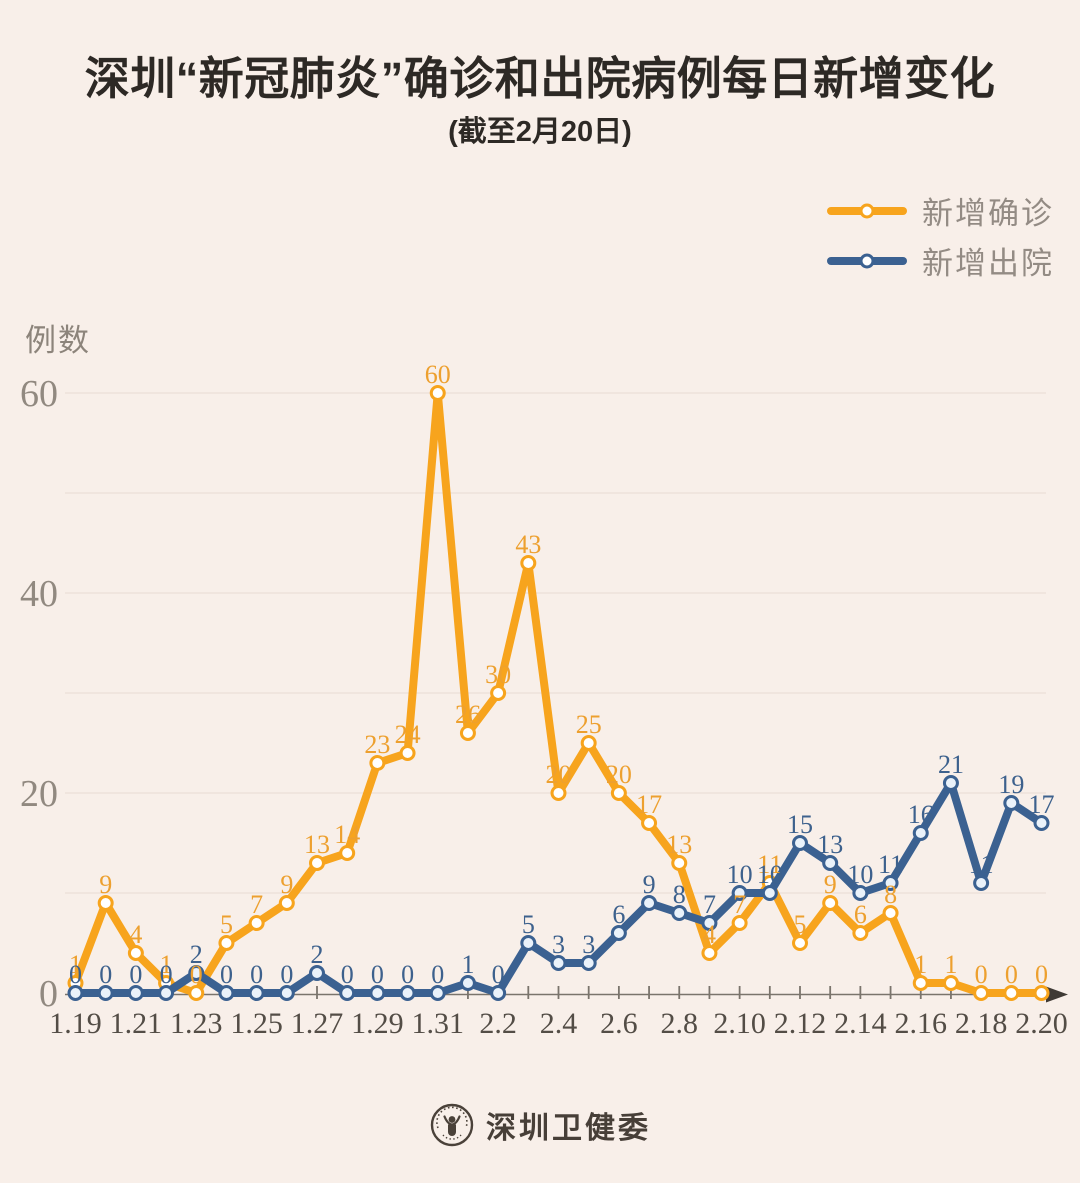  What do you see at coordinates (860, 874) in the screenshot?
I see `discharged-data-label: 10` at bounding box center [860, 874].